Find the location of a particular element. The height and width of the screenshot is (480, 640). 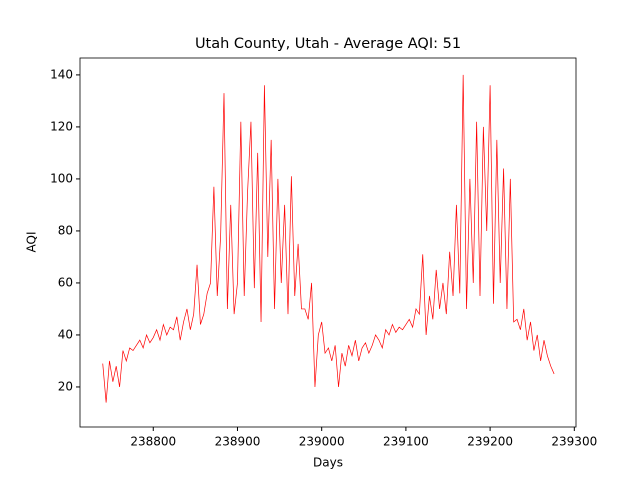

chart-title: Utah County, Utah - Average AQI: 51 is located at coordinates (328, 44).